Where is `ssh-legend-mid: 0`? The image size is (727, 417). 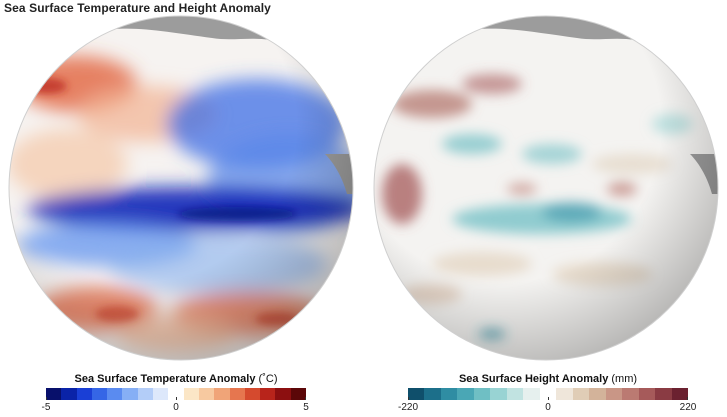
ssh-legend-mid: 0 is located at coordinates (548, 407).